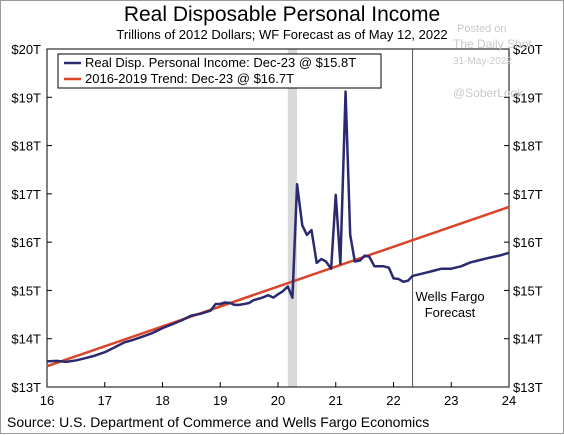 The width and height of the screenshot is (564, 435). I want to click on legend-box, so click(219, 71).